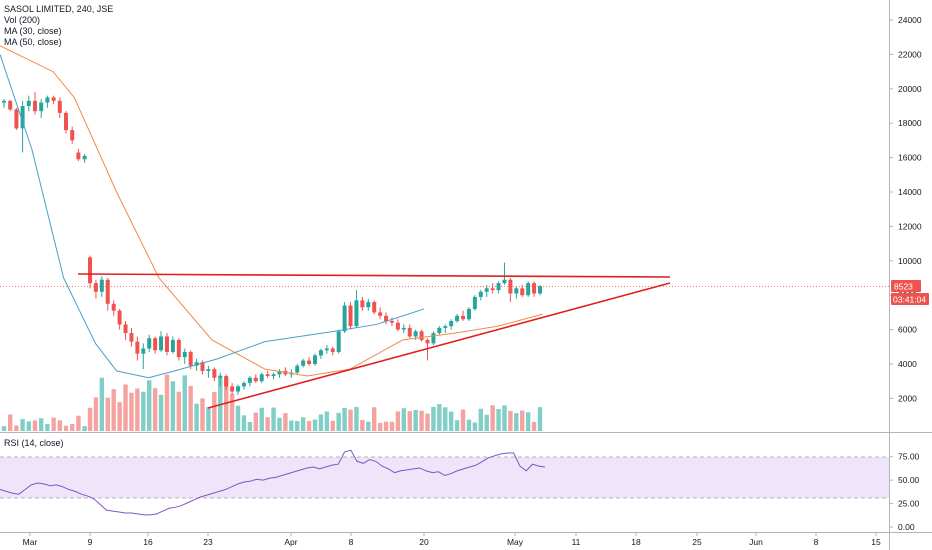 The height and width of the screenshot is (550, 932). What do you see at coordinates (208, 542) in the screenshot?
I see `time-tick-label: 23` at bounding box center [208, 542].